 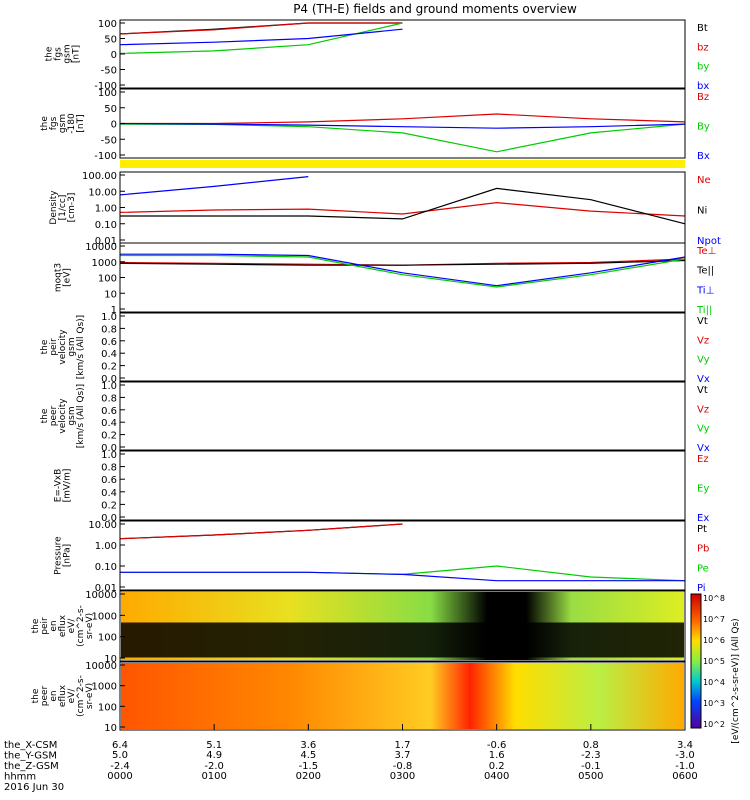 What do you see at coordinates (120, 766) in the screenshot?
I see `z-gsm-label: -2.4` at bounding box center [120, 766].